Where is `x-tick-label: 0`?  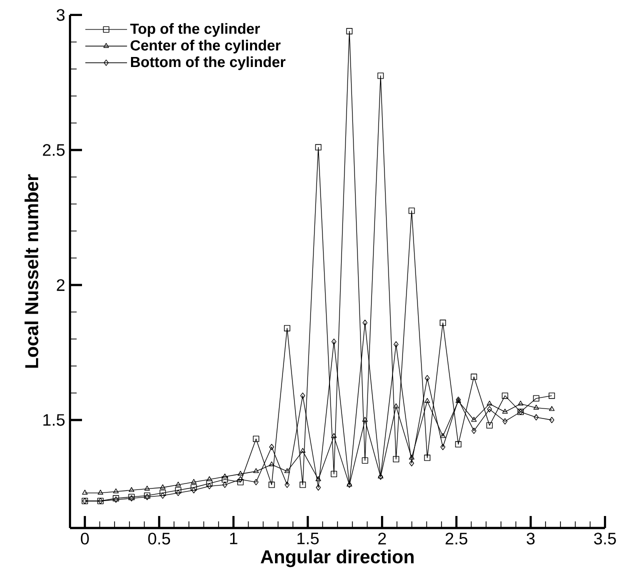
x-tick-label: 0 is located at coordinates (84, 538).